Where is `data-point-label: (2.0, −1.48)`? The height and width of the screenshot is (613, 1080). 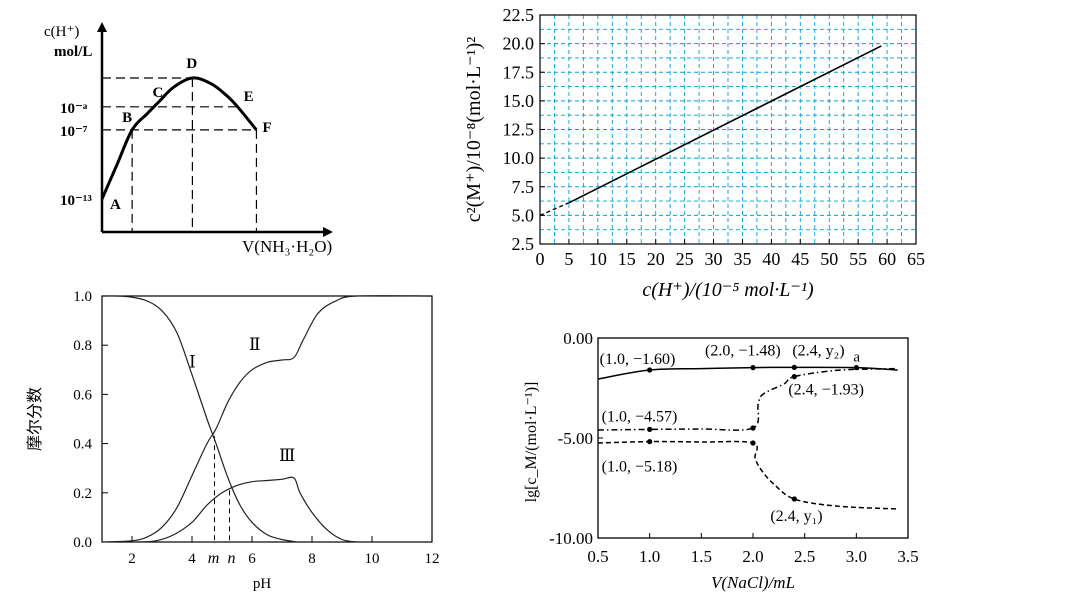
data-point-label: (2.0, −1.48) is located at coordinates (743, 351).